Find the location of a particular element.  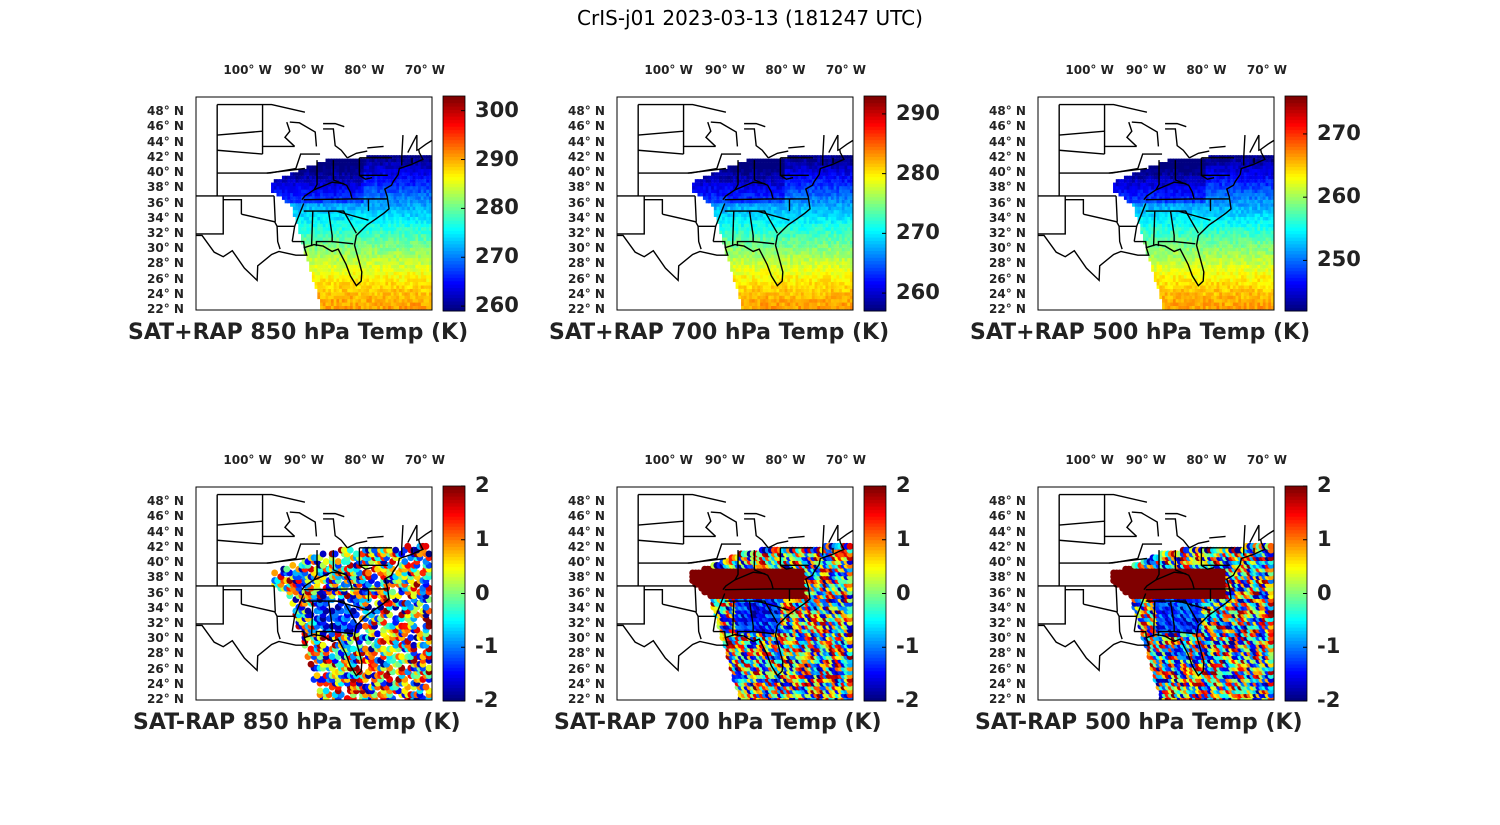

colorbar-tick-label: 290 is located at coordinates (918, 112).